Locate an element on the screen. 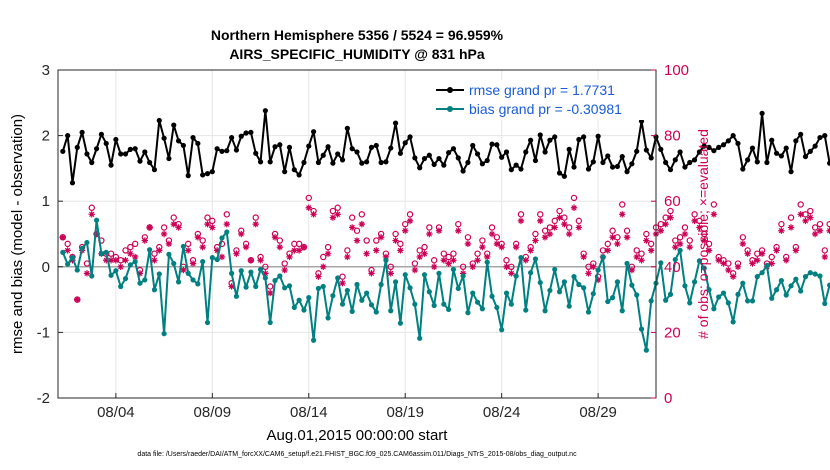 This screenshot has height=470, width=830. legend-rmse-marker is located at coordinates (450, 90).